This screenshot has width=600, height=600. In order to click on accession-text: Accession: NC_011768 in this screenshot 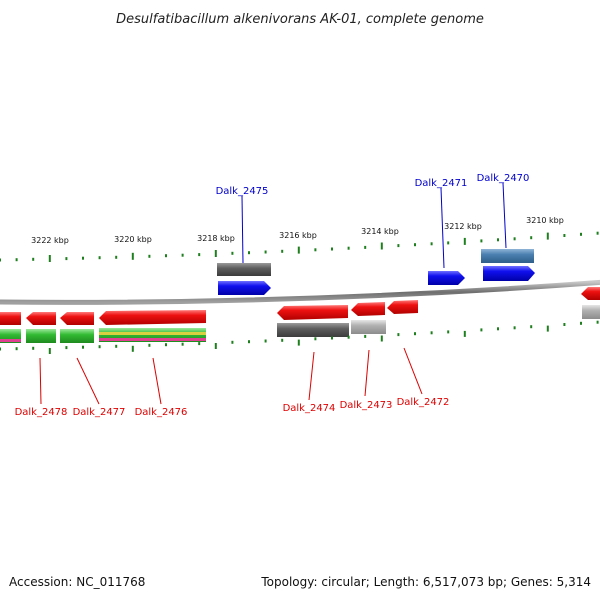, I will do `click(77, 582)`.